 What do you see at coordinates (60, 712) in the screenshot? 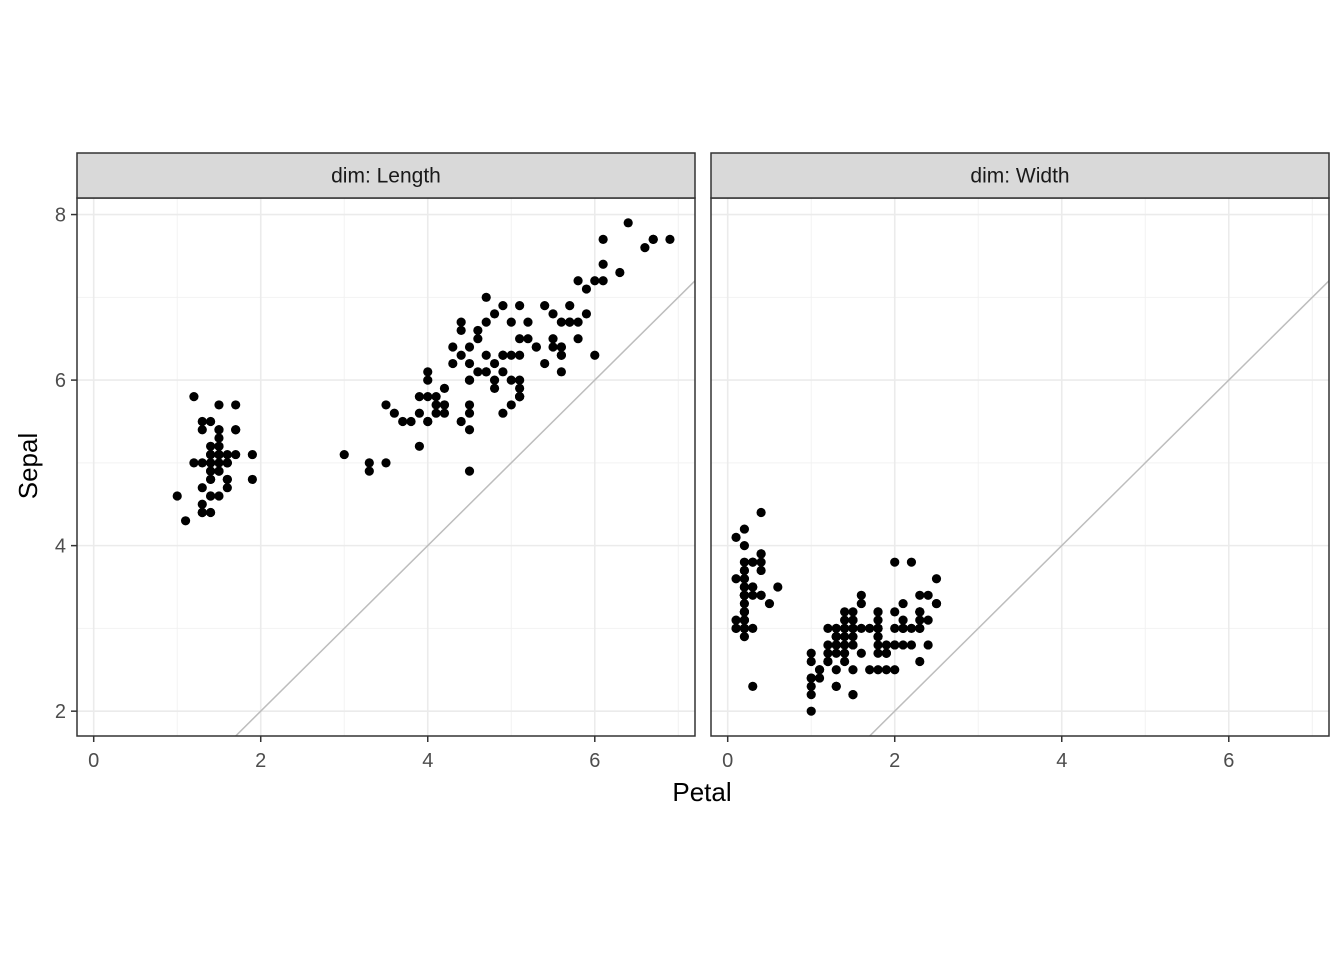
I see `y-tick-label: 2` at bounding box center [60, 712].